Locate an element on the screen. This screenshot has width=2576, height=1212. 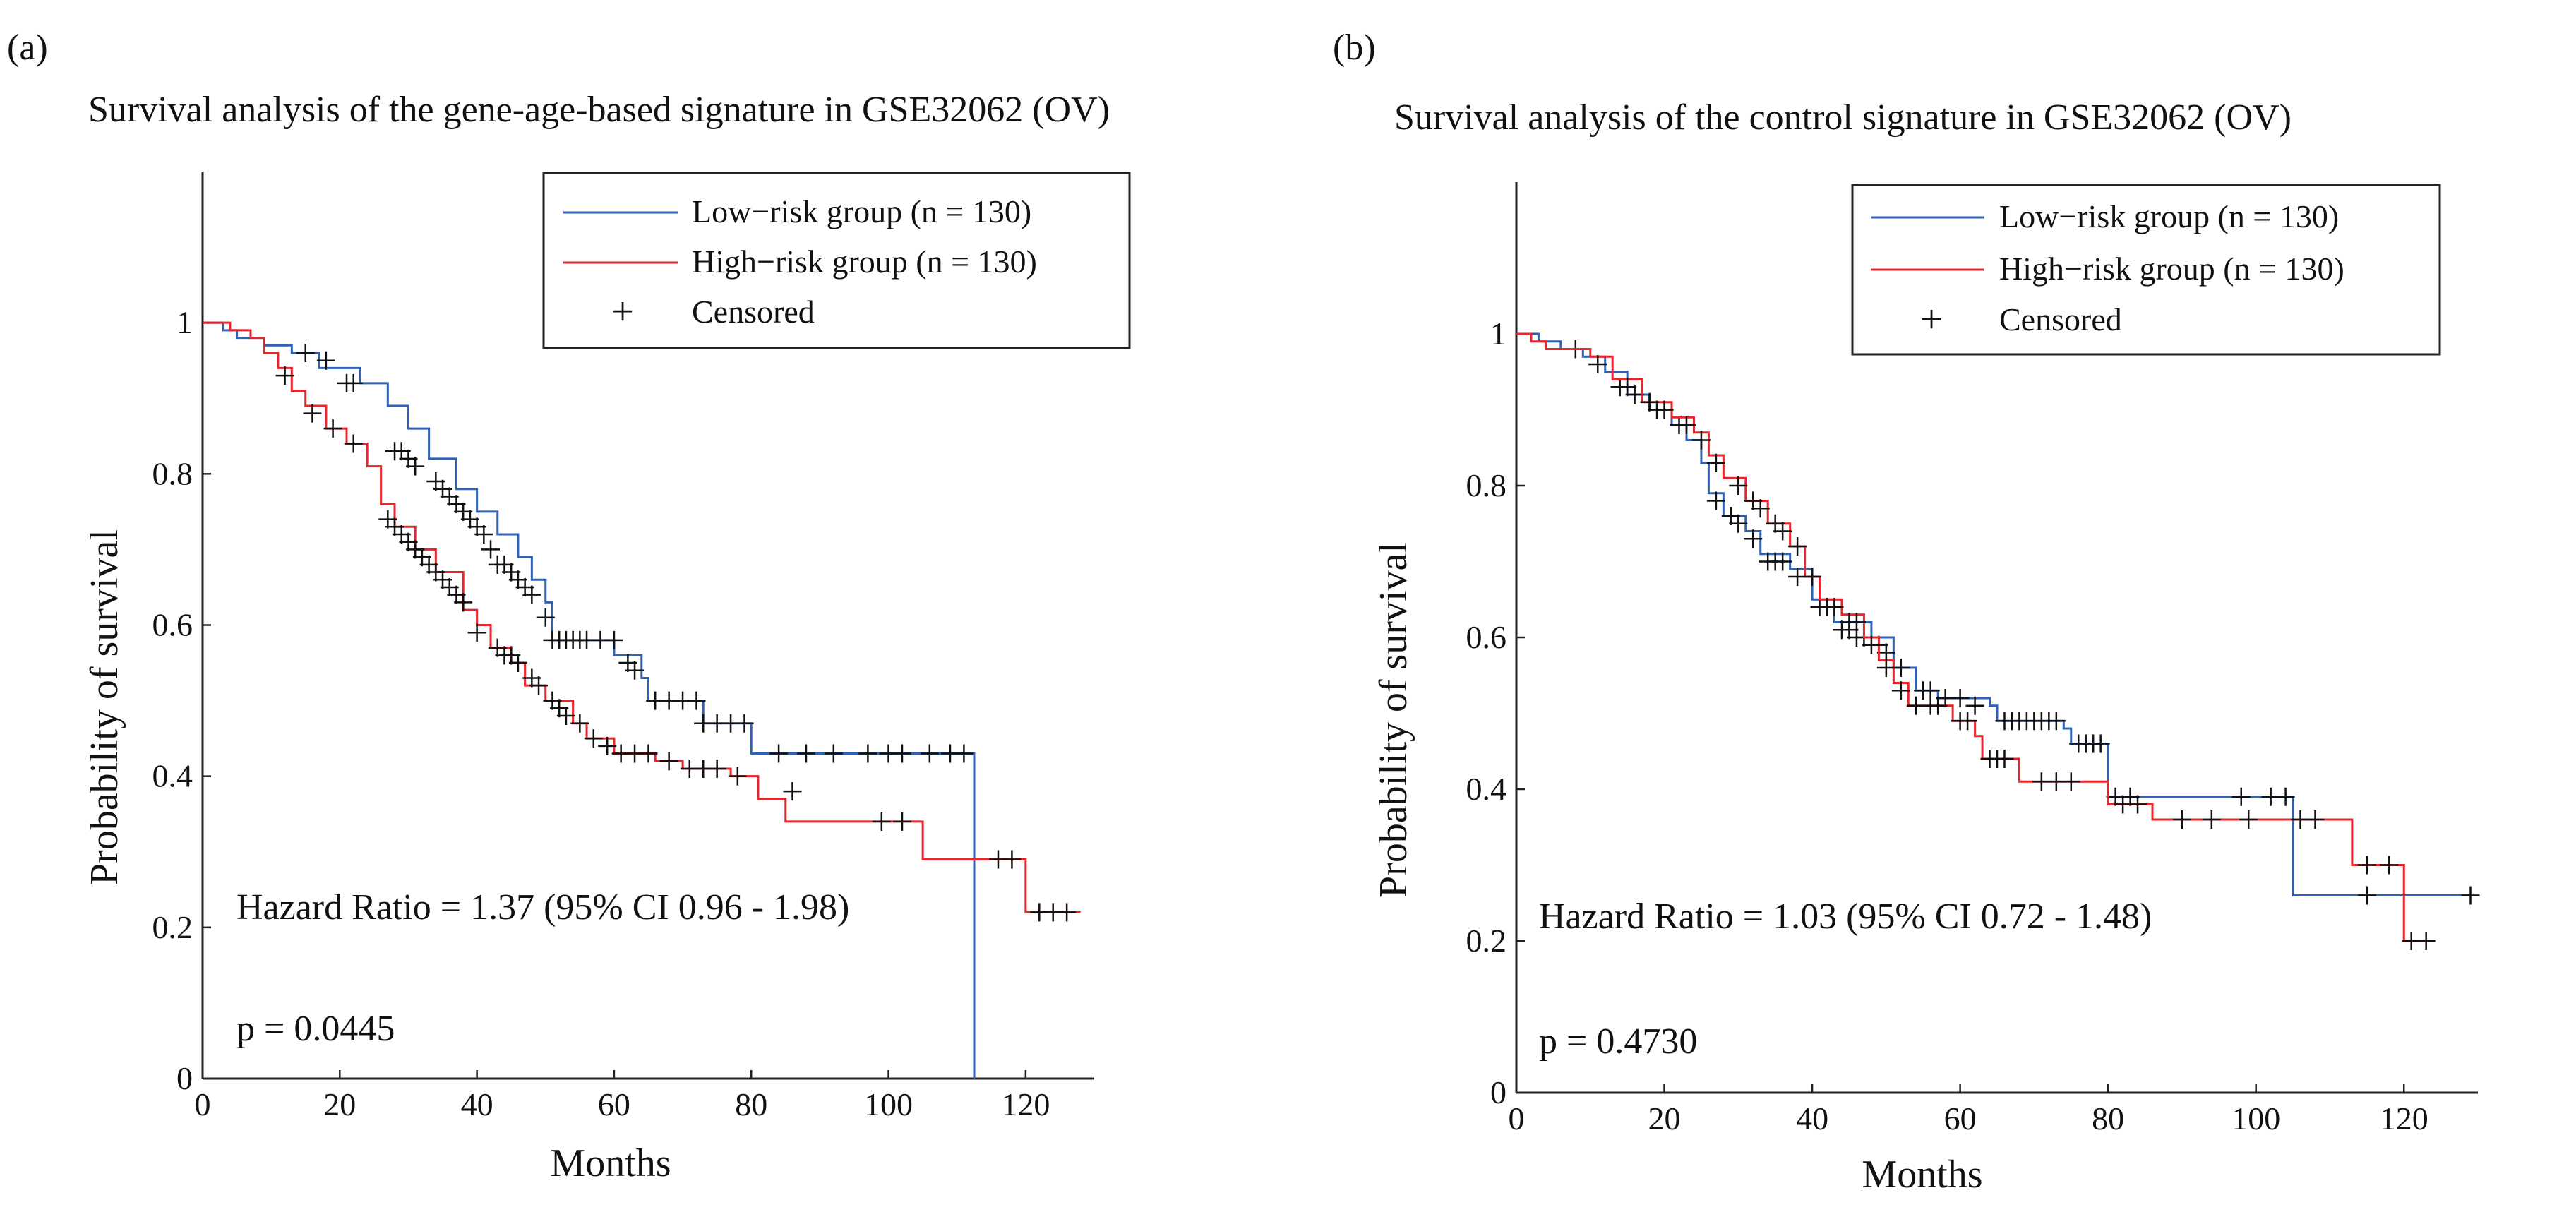
y-tick-label: 0.6 is located at coordinates (1486, 637).